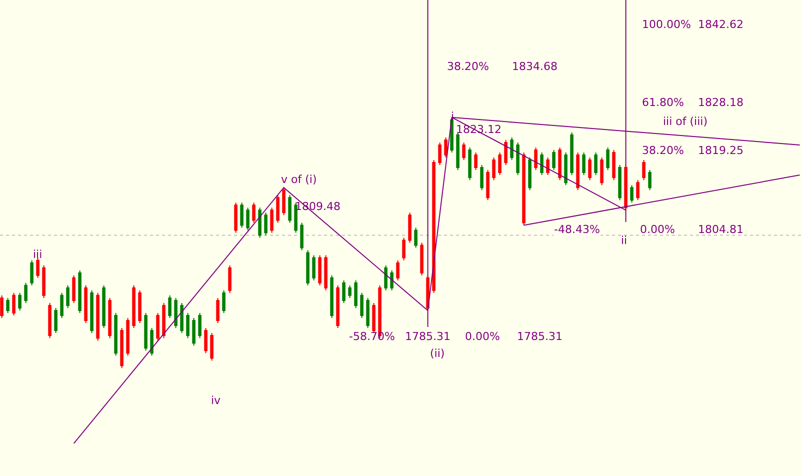 The height and width of the screenshot is (476, 801). I want to click on annotation: ii, so click(624, 240).